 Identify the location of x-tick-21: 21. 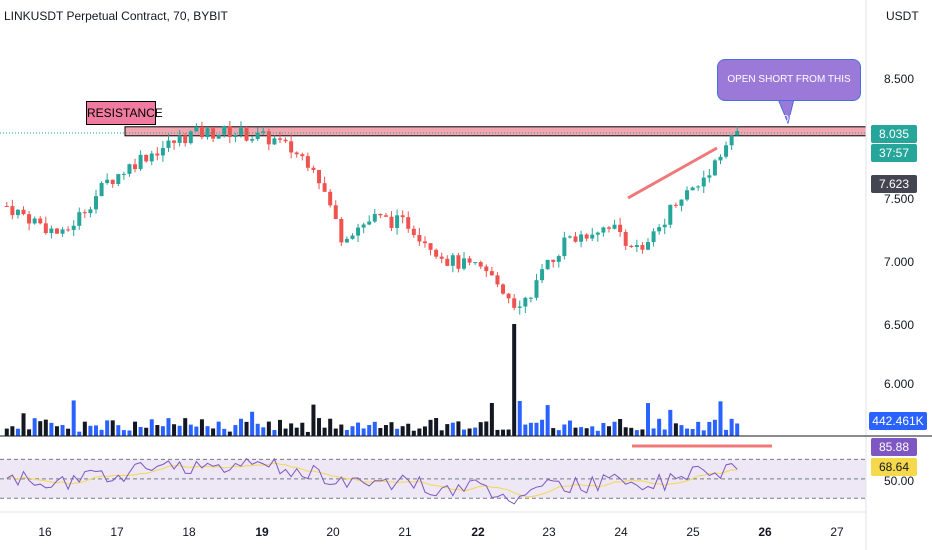
(405, 532).